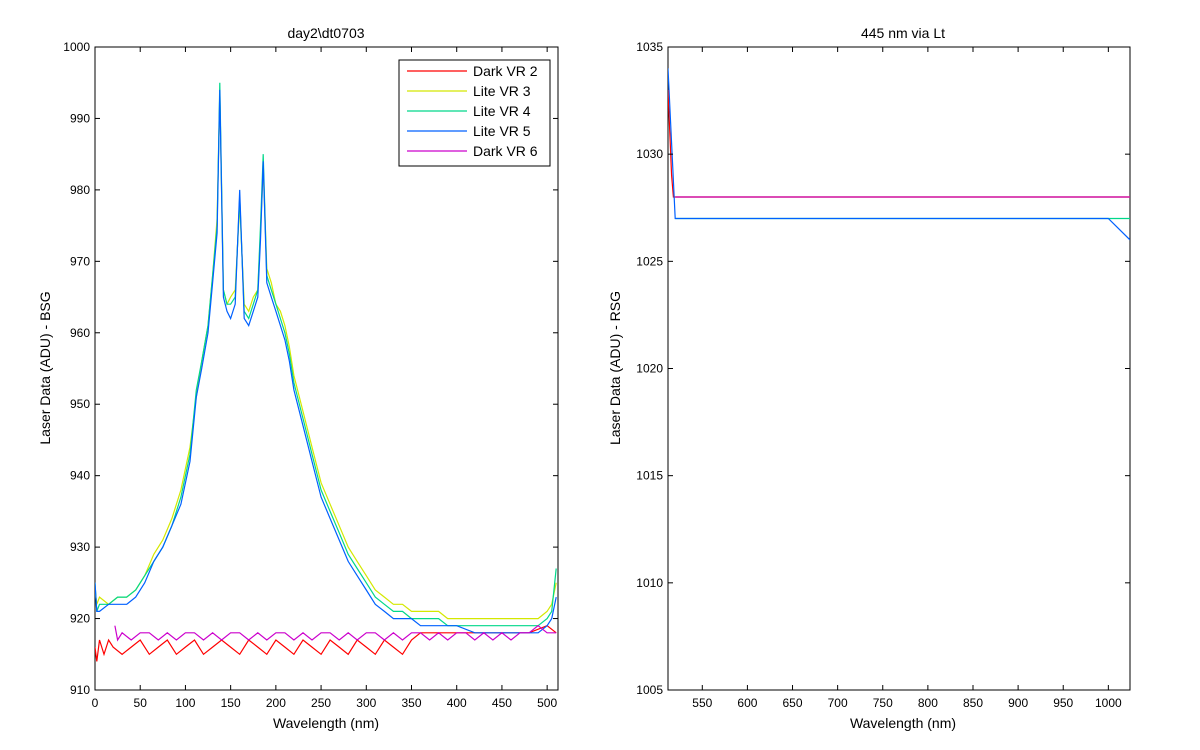  What do you see at coordinates (1108, 703) in the screenshot?
I see `right-chart-xtick-label: 1000` at bounding box center [1108, 703].